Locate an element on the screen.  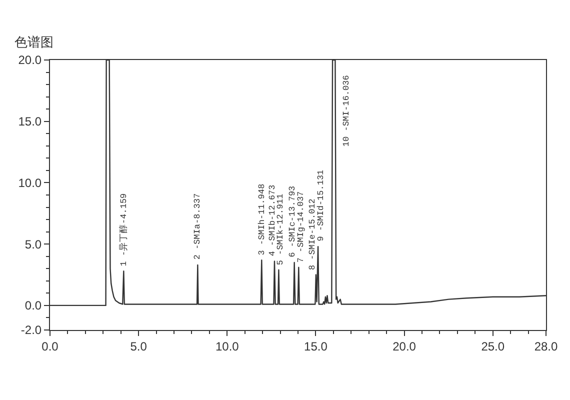
x-tick-label: 28.0 is located at coordinates (546, 346).